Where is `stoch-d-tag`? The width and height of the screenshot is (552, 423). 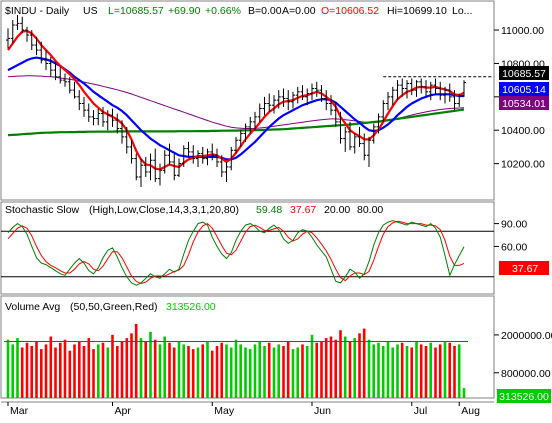
stoch-d-tag is located at coordinates (524, 268).